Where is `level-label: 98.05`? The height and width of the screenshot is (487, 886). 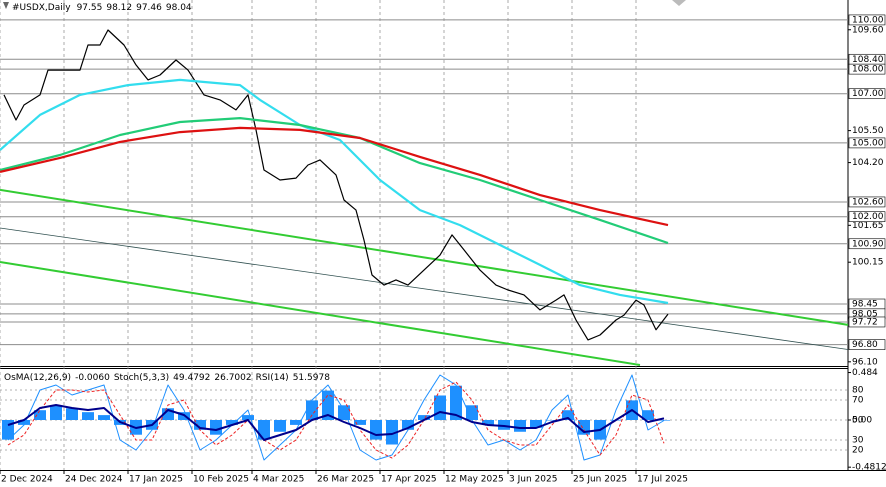 level-label: 98.05 is located at coordinates (865, 314).